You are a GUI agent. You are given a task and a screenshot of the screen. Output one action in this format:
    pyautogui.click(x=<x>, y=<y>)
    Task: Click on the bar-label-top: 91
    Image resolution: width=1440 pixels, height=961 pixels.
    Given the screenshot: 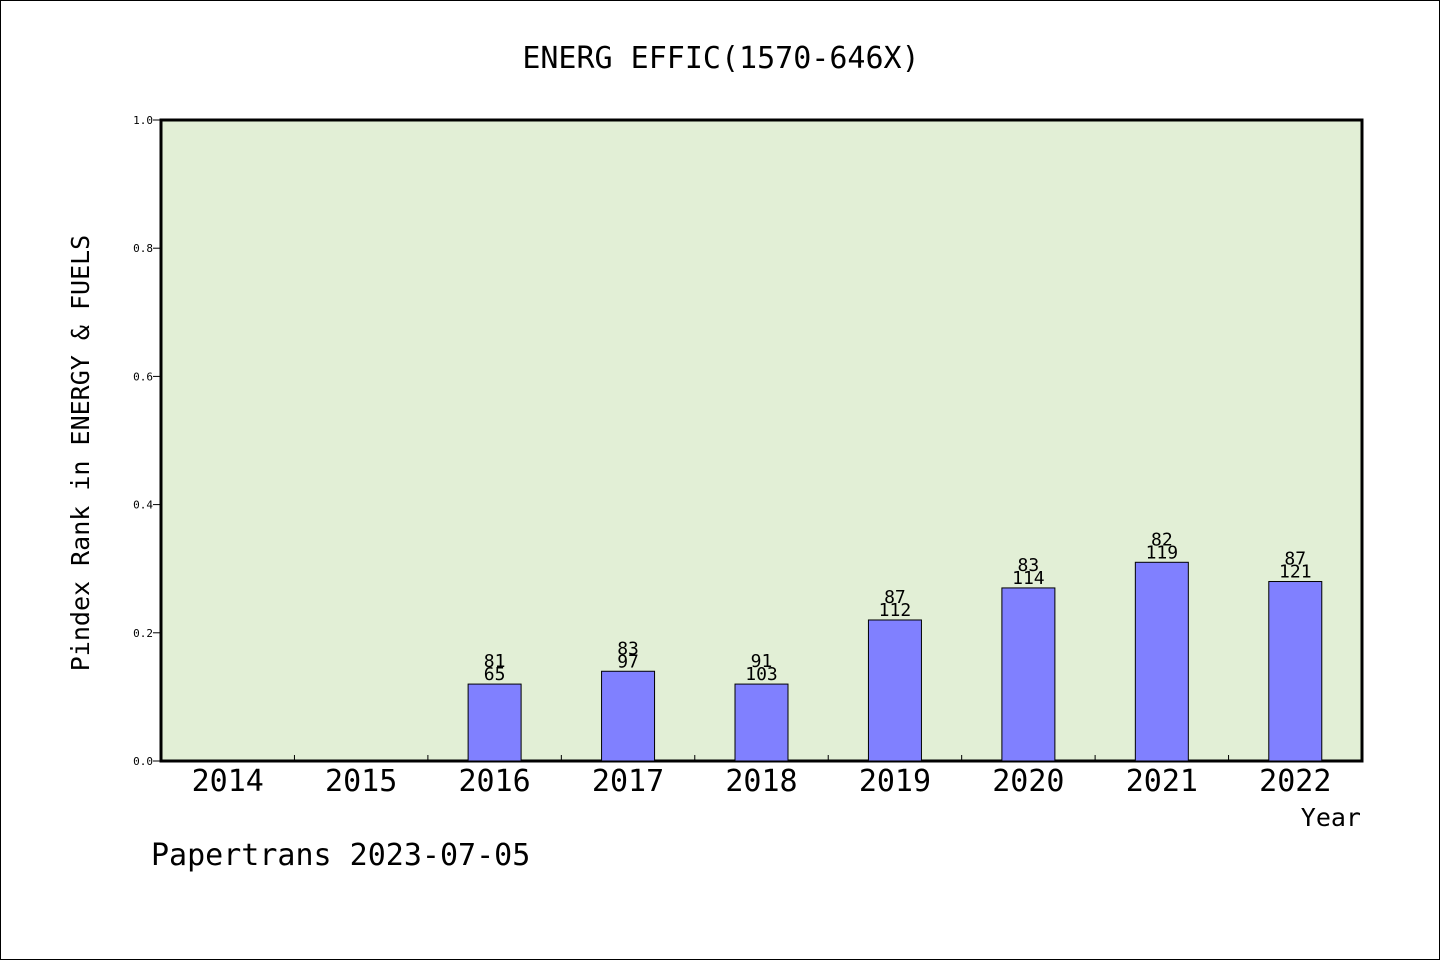 What is the action you would take?
    pyautogui.click(x=762, y=661)
    